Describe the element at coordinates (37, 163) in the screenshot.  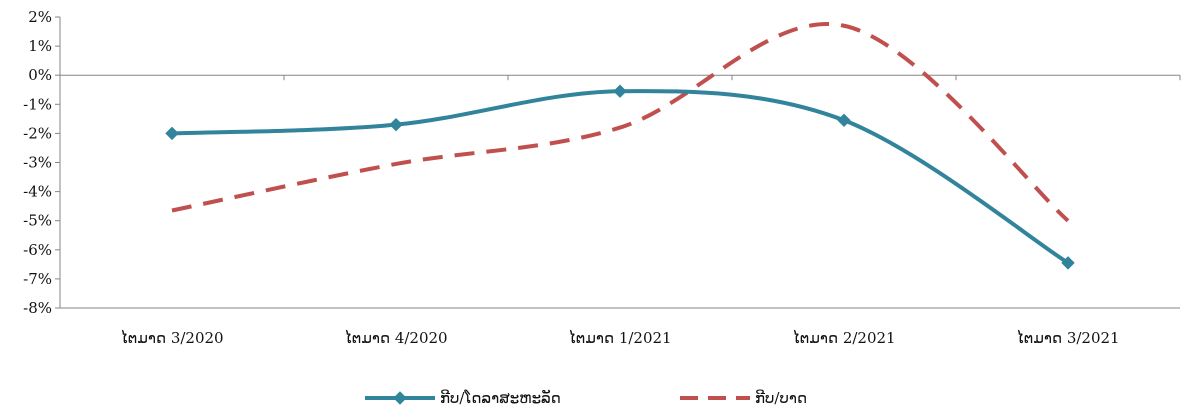
I see `y-tick-label: -3%` at that location.